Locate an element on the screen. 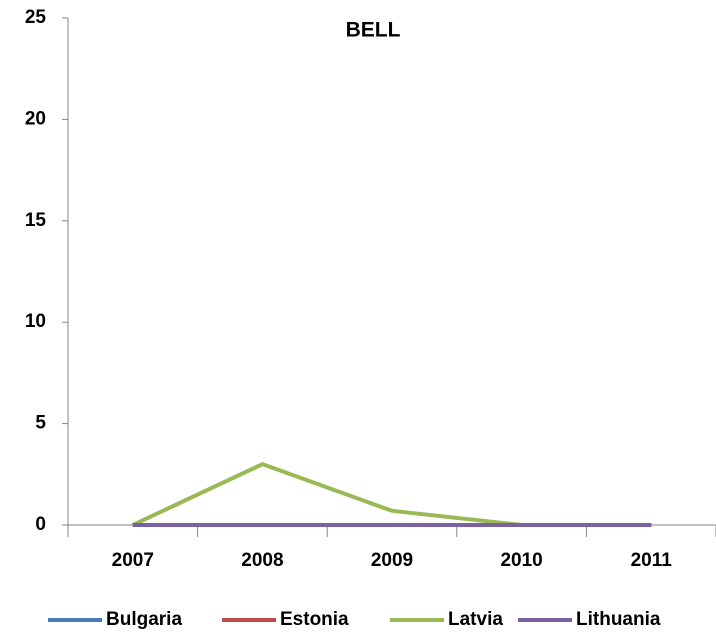  y-tick-label: 25 is located at coordinates (36, 17).